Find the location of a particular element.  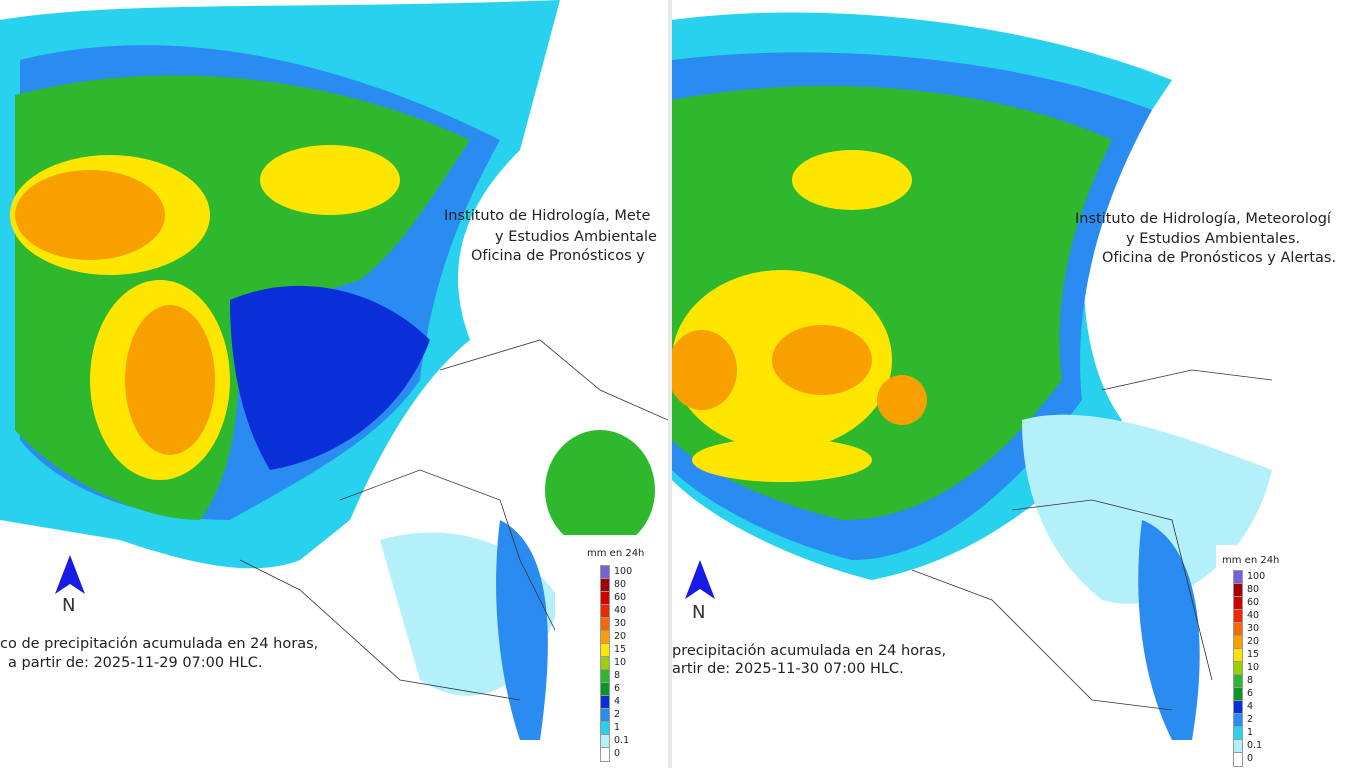

institute-line: Oficina de Pronósticos y Alertas. is located at coordinates (1219, 258).